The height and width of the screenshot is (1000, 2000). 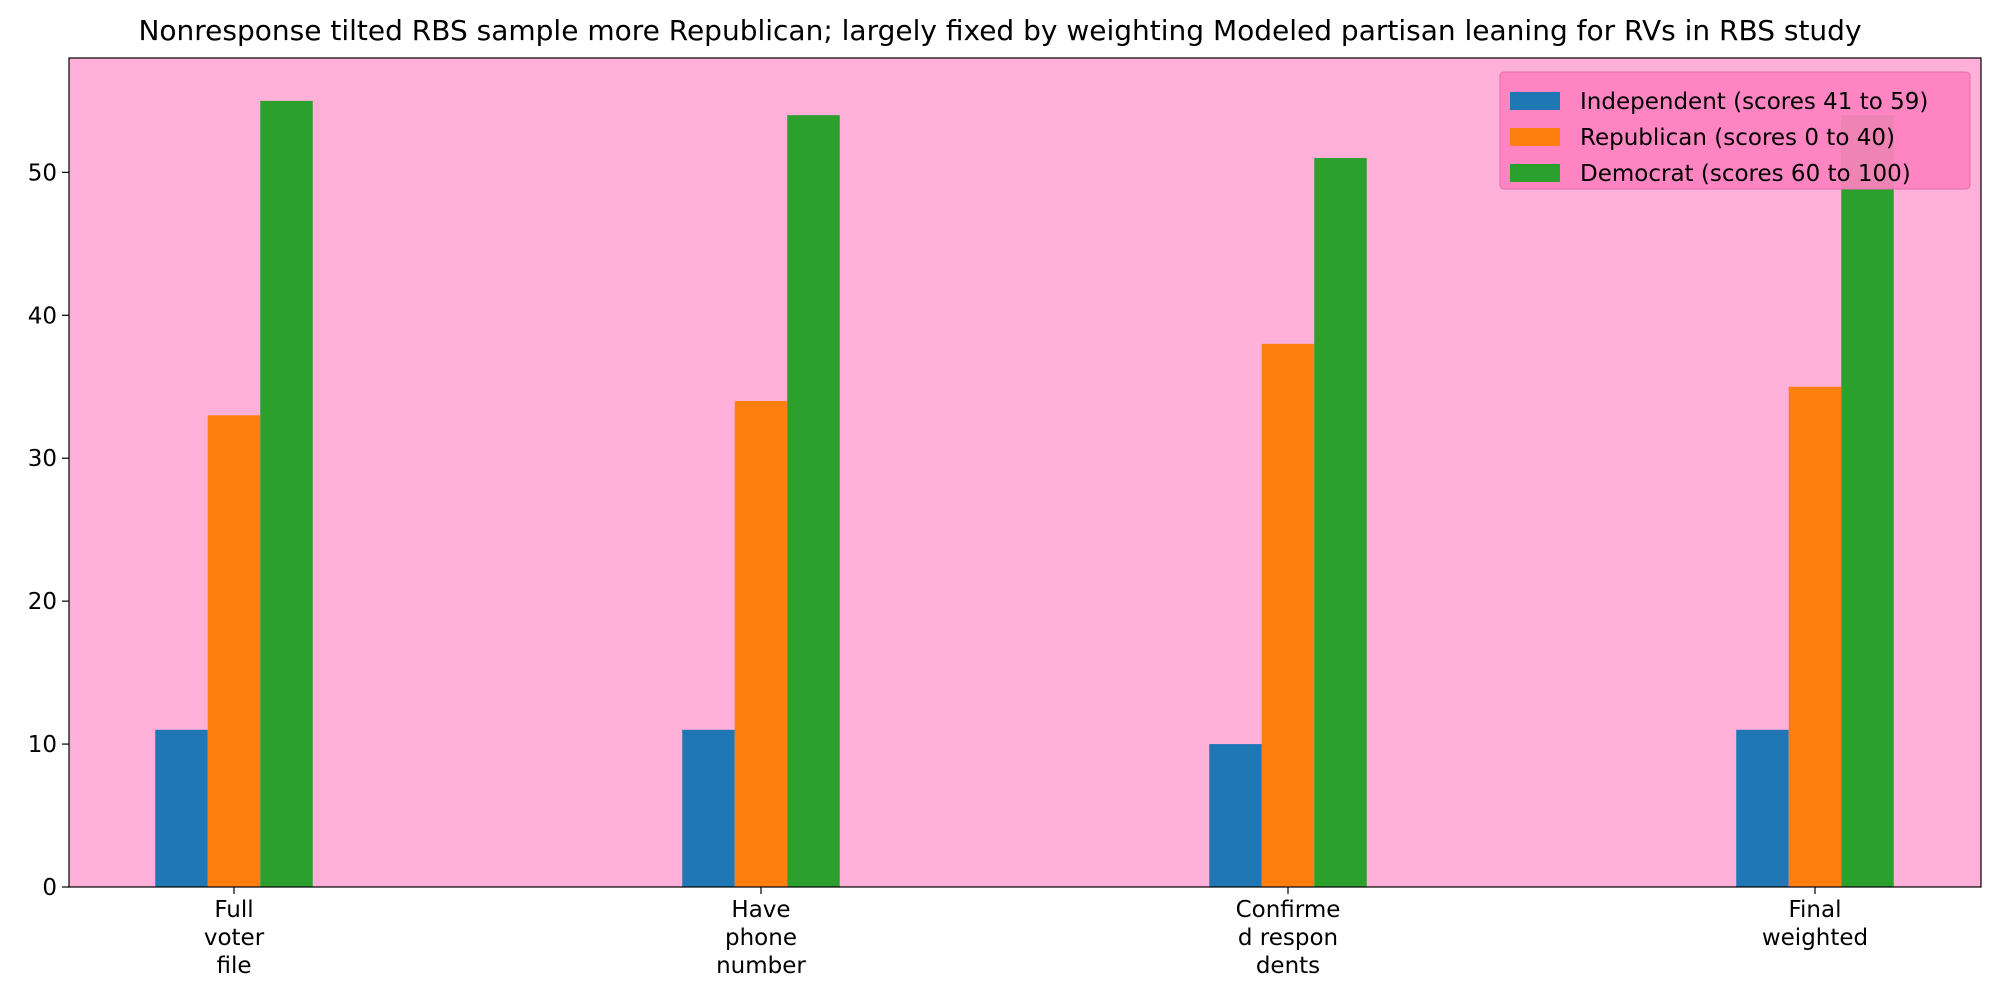 What do you see at coordinates (49, 888) in the screenshot?
I see `y-tick-label: 0` at bounding box center [49, 888].